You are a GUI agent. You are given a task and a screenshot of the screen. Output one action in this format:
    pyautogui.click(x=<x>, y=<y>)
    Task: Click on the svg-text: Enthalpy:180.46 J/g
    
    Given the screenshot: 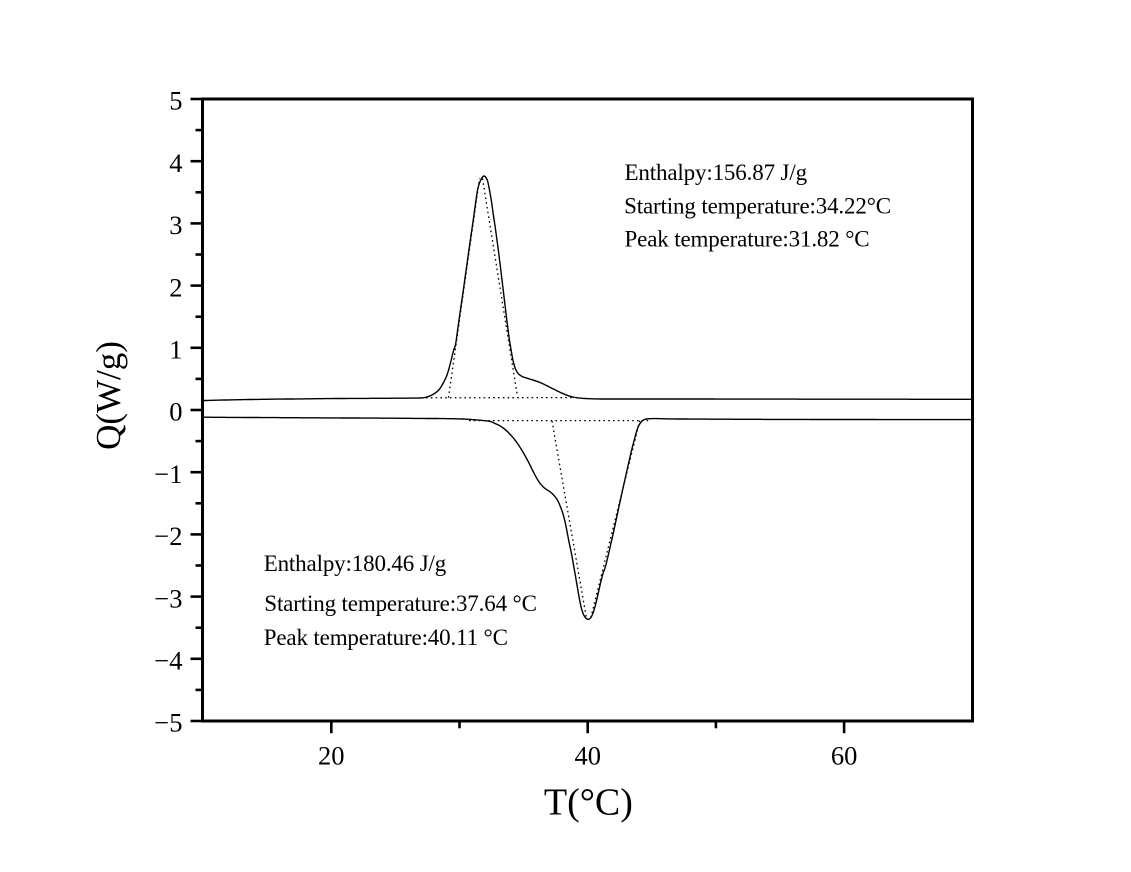 What is the action you would take?
    pyautogui.click(x=355, y=563)
    